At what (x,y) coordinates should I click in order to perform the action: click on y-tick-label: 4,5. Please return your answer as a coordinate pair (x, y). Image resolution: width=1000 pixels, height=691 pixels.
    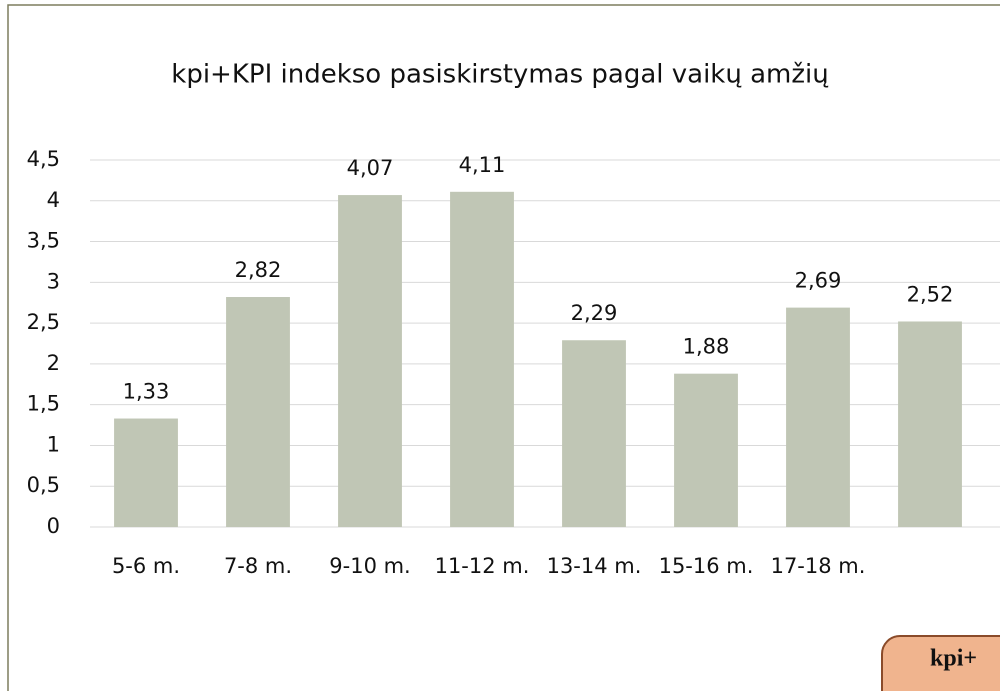
    Looking at the image, I should click on (43, 159).